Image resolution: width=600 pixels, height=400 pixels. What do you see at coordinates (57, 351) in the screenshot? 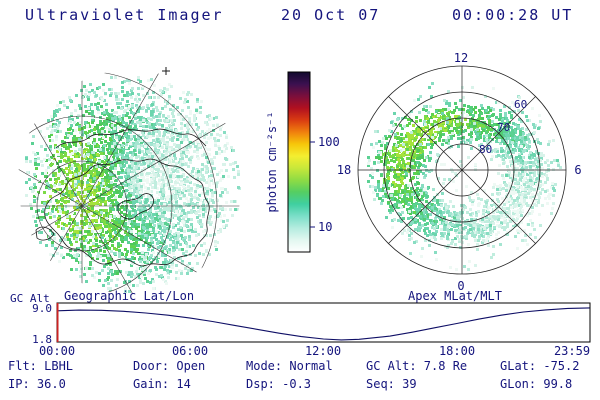
I see `xtick-0000: 00:00` at bounding box center [57, 351].